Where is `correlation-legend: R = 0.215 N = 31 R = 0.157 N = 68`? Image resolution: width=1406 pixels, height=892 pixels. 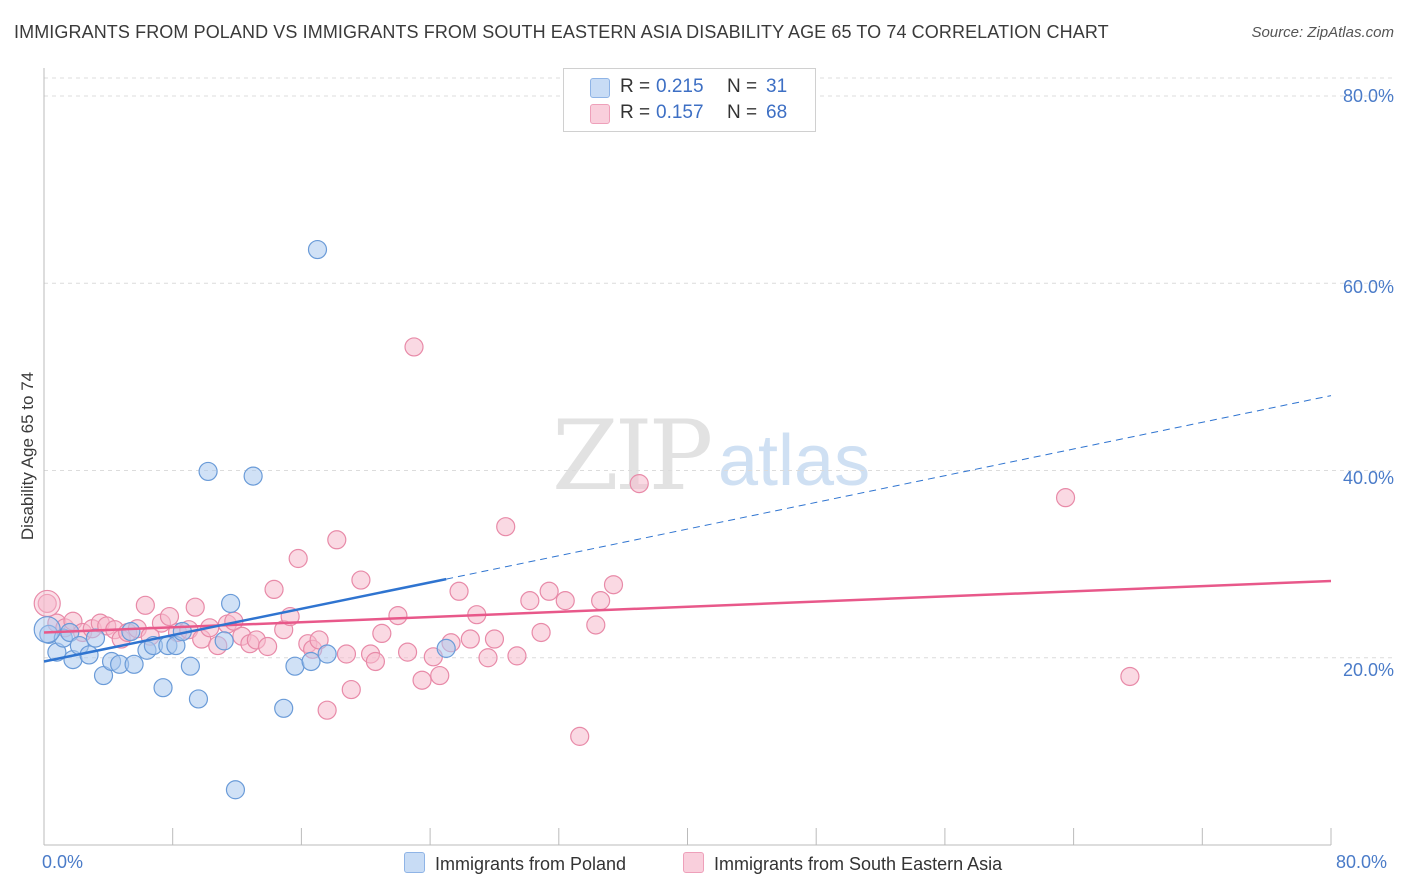 correlation-legend: R = 0.215 N = 31 R = 0.157 N = 68 is located at coordinates (689, 100).